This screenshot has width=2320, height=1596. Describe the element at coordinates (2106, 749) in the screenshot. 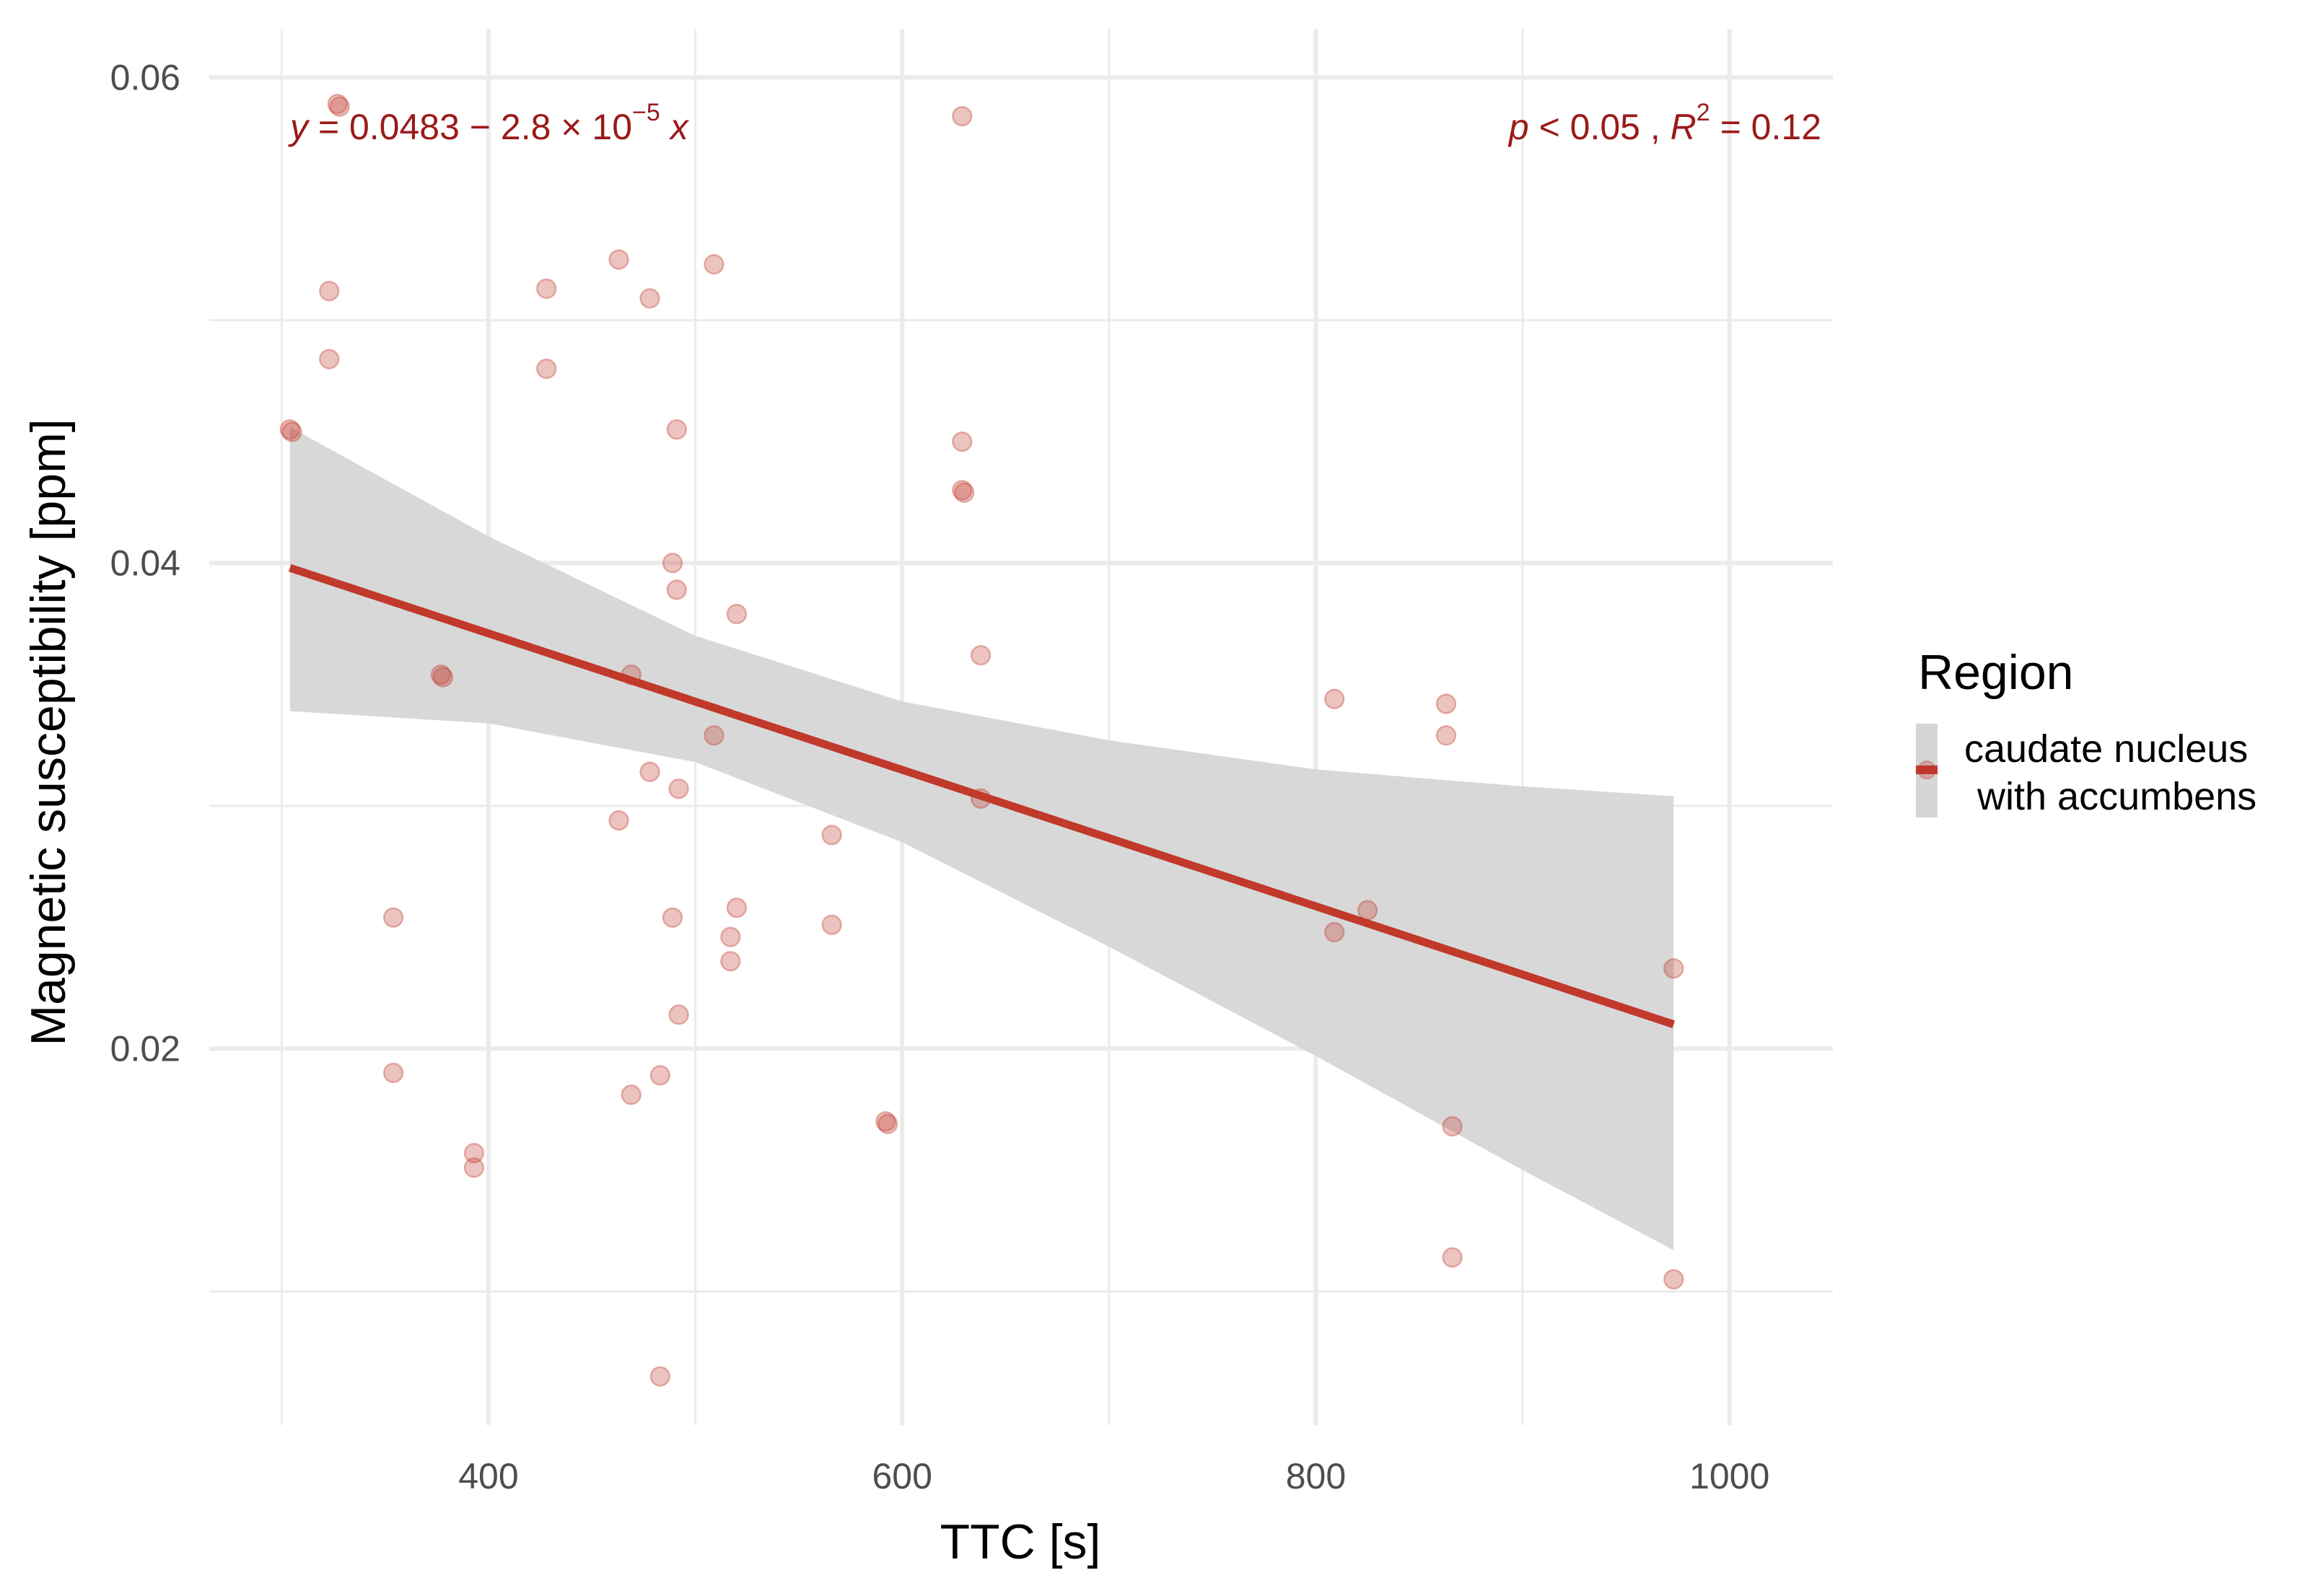

I see `legend-label-line1: caudate nucleus` at that location.